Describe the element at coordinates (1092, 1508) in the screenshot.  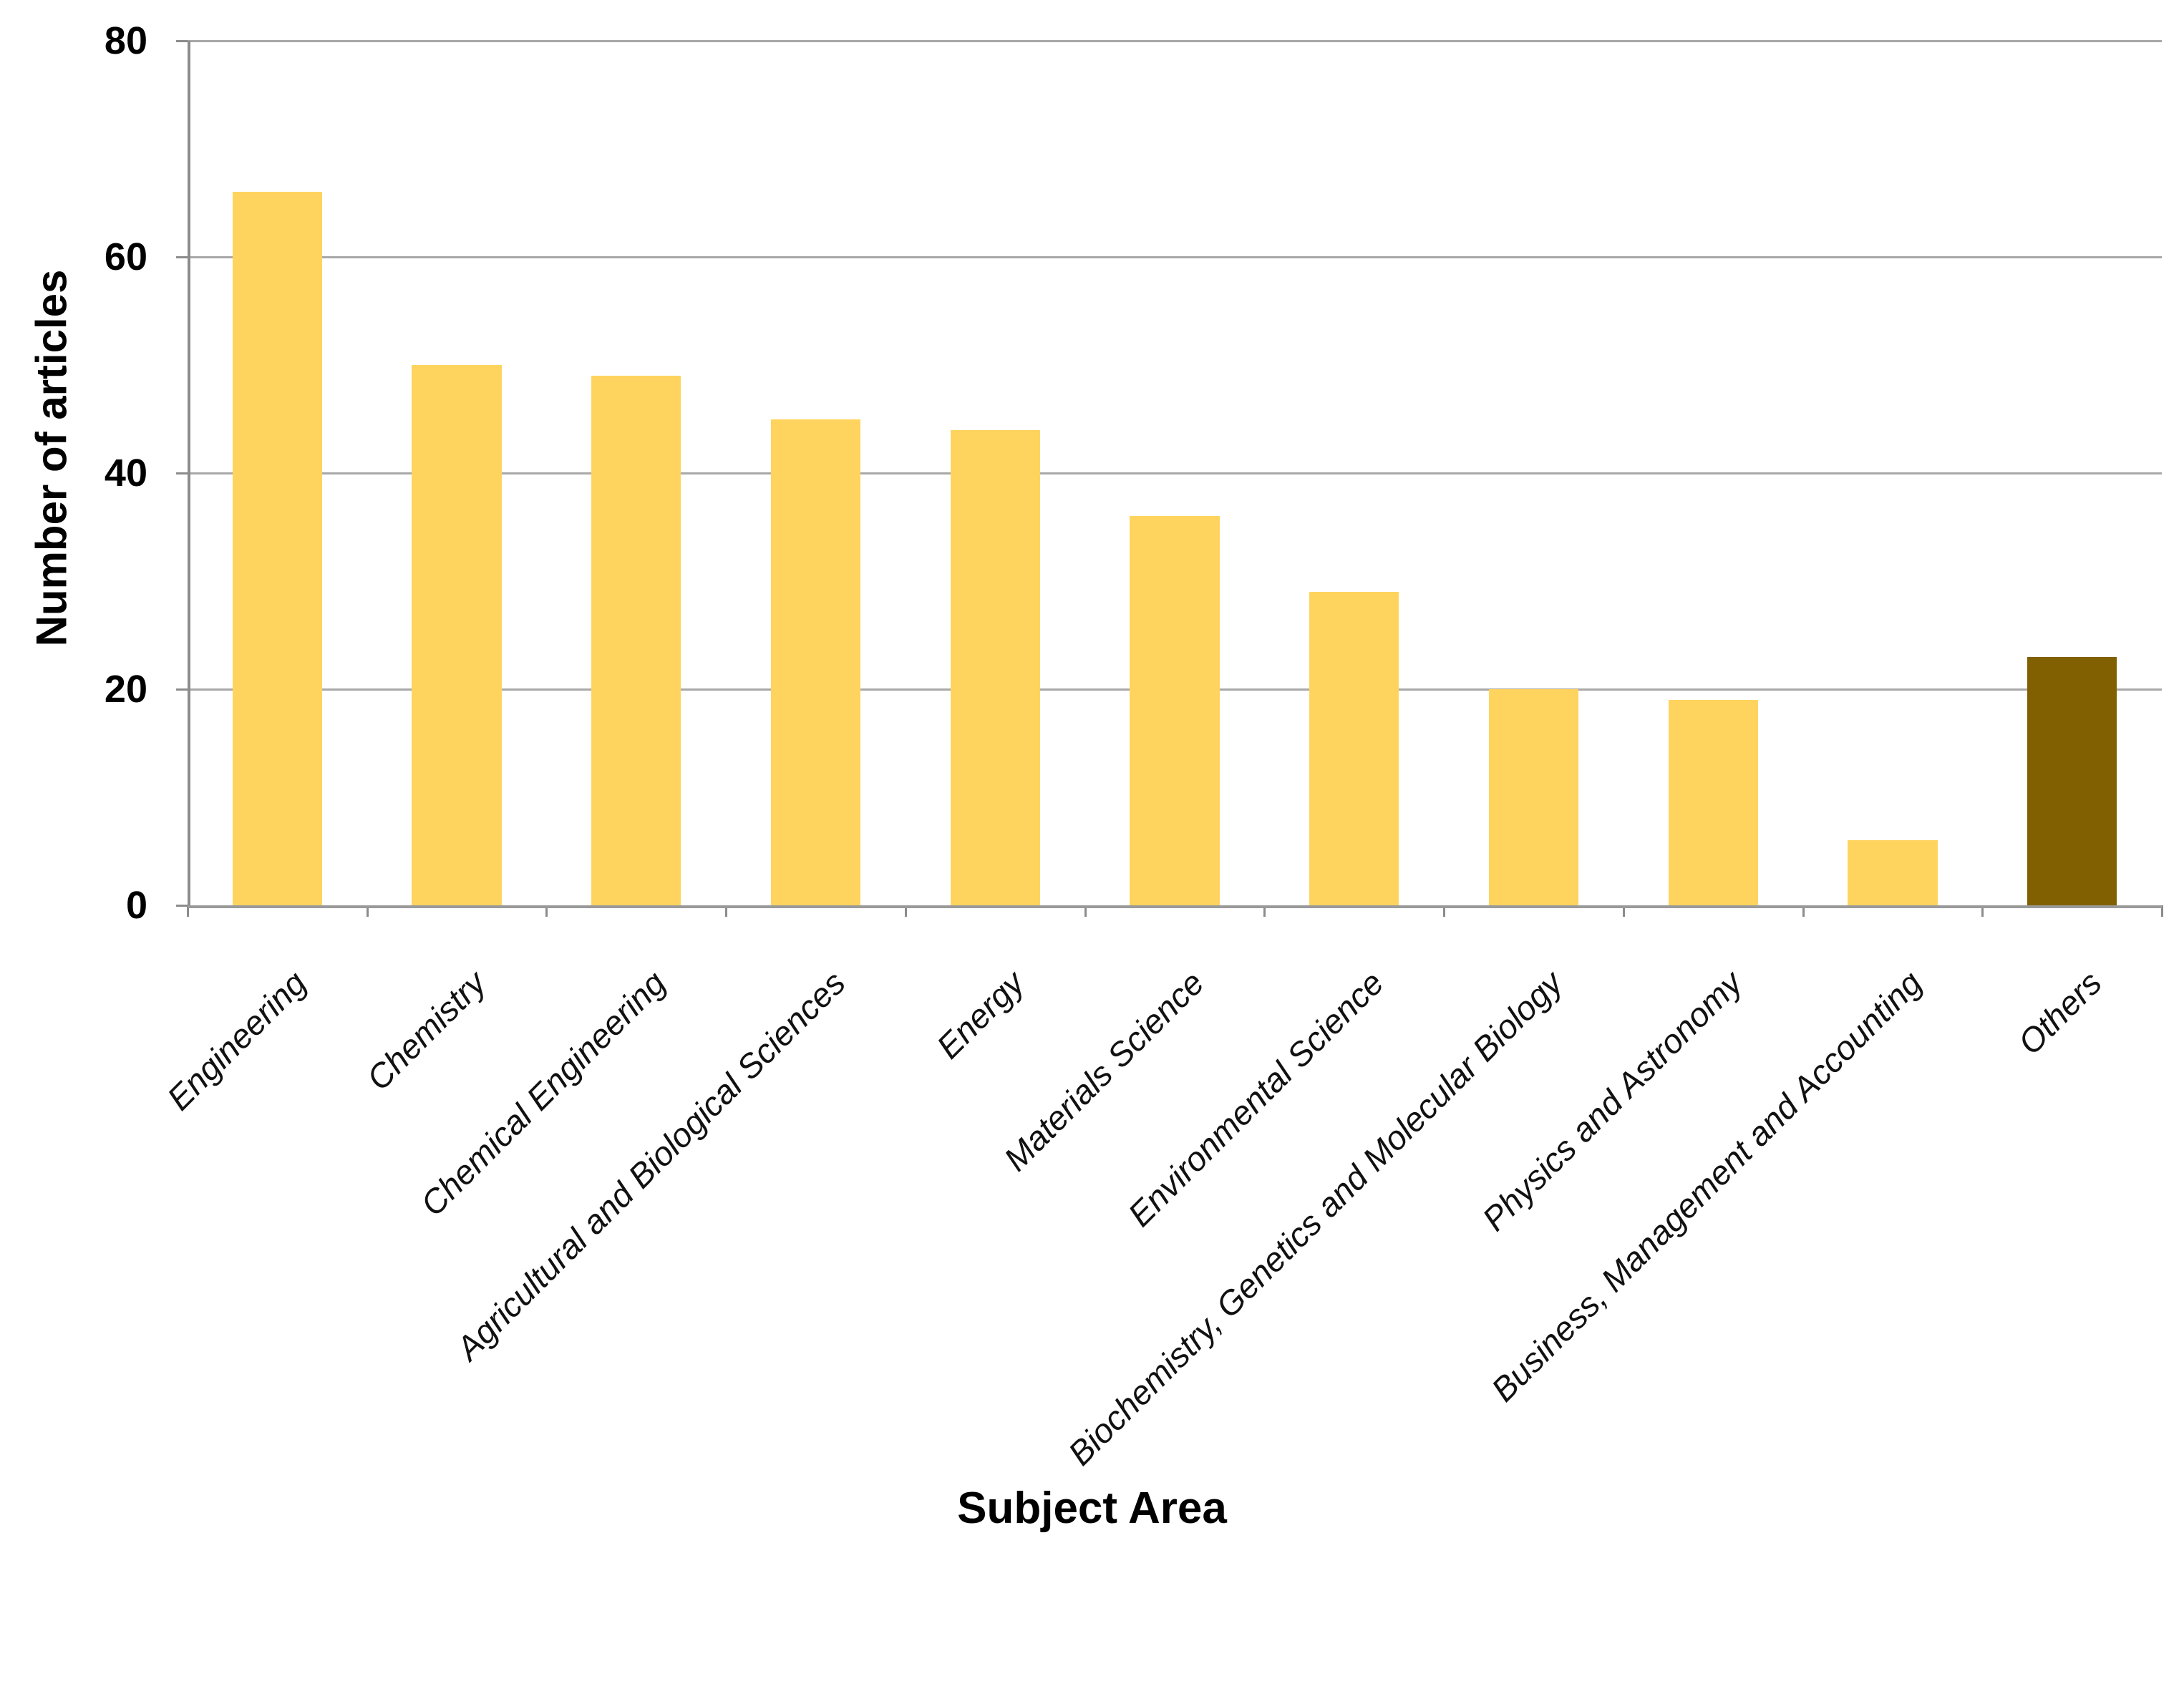
I see `x-axis-title: Subject Area` at that location.